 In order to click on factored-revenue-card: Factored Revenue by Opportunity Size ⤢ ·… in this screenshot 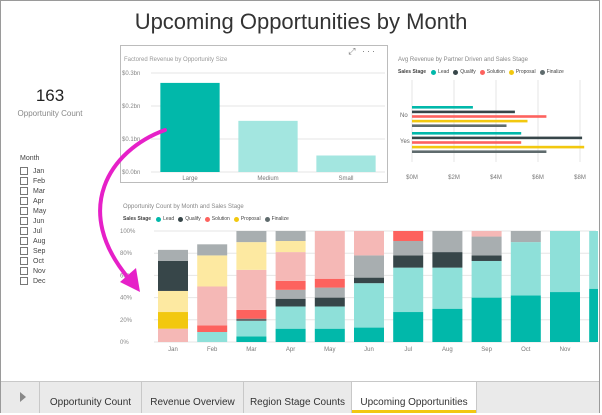, I will do `click(254, 114)`.